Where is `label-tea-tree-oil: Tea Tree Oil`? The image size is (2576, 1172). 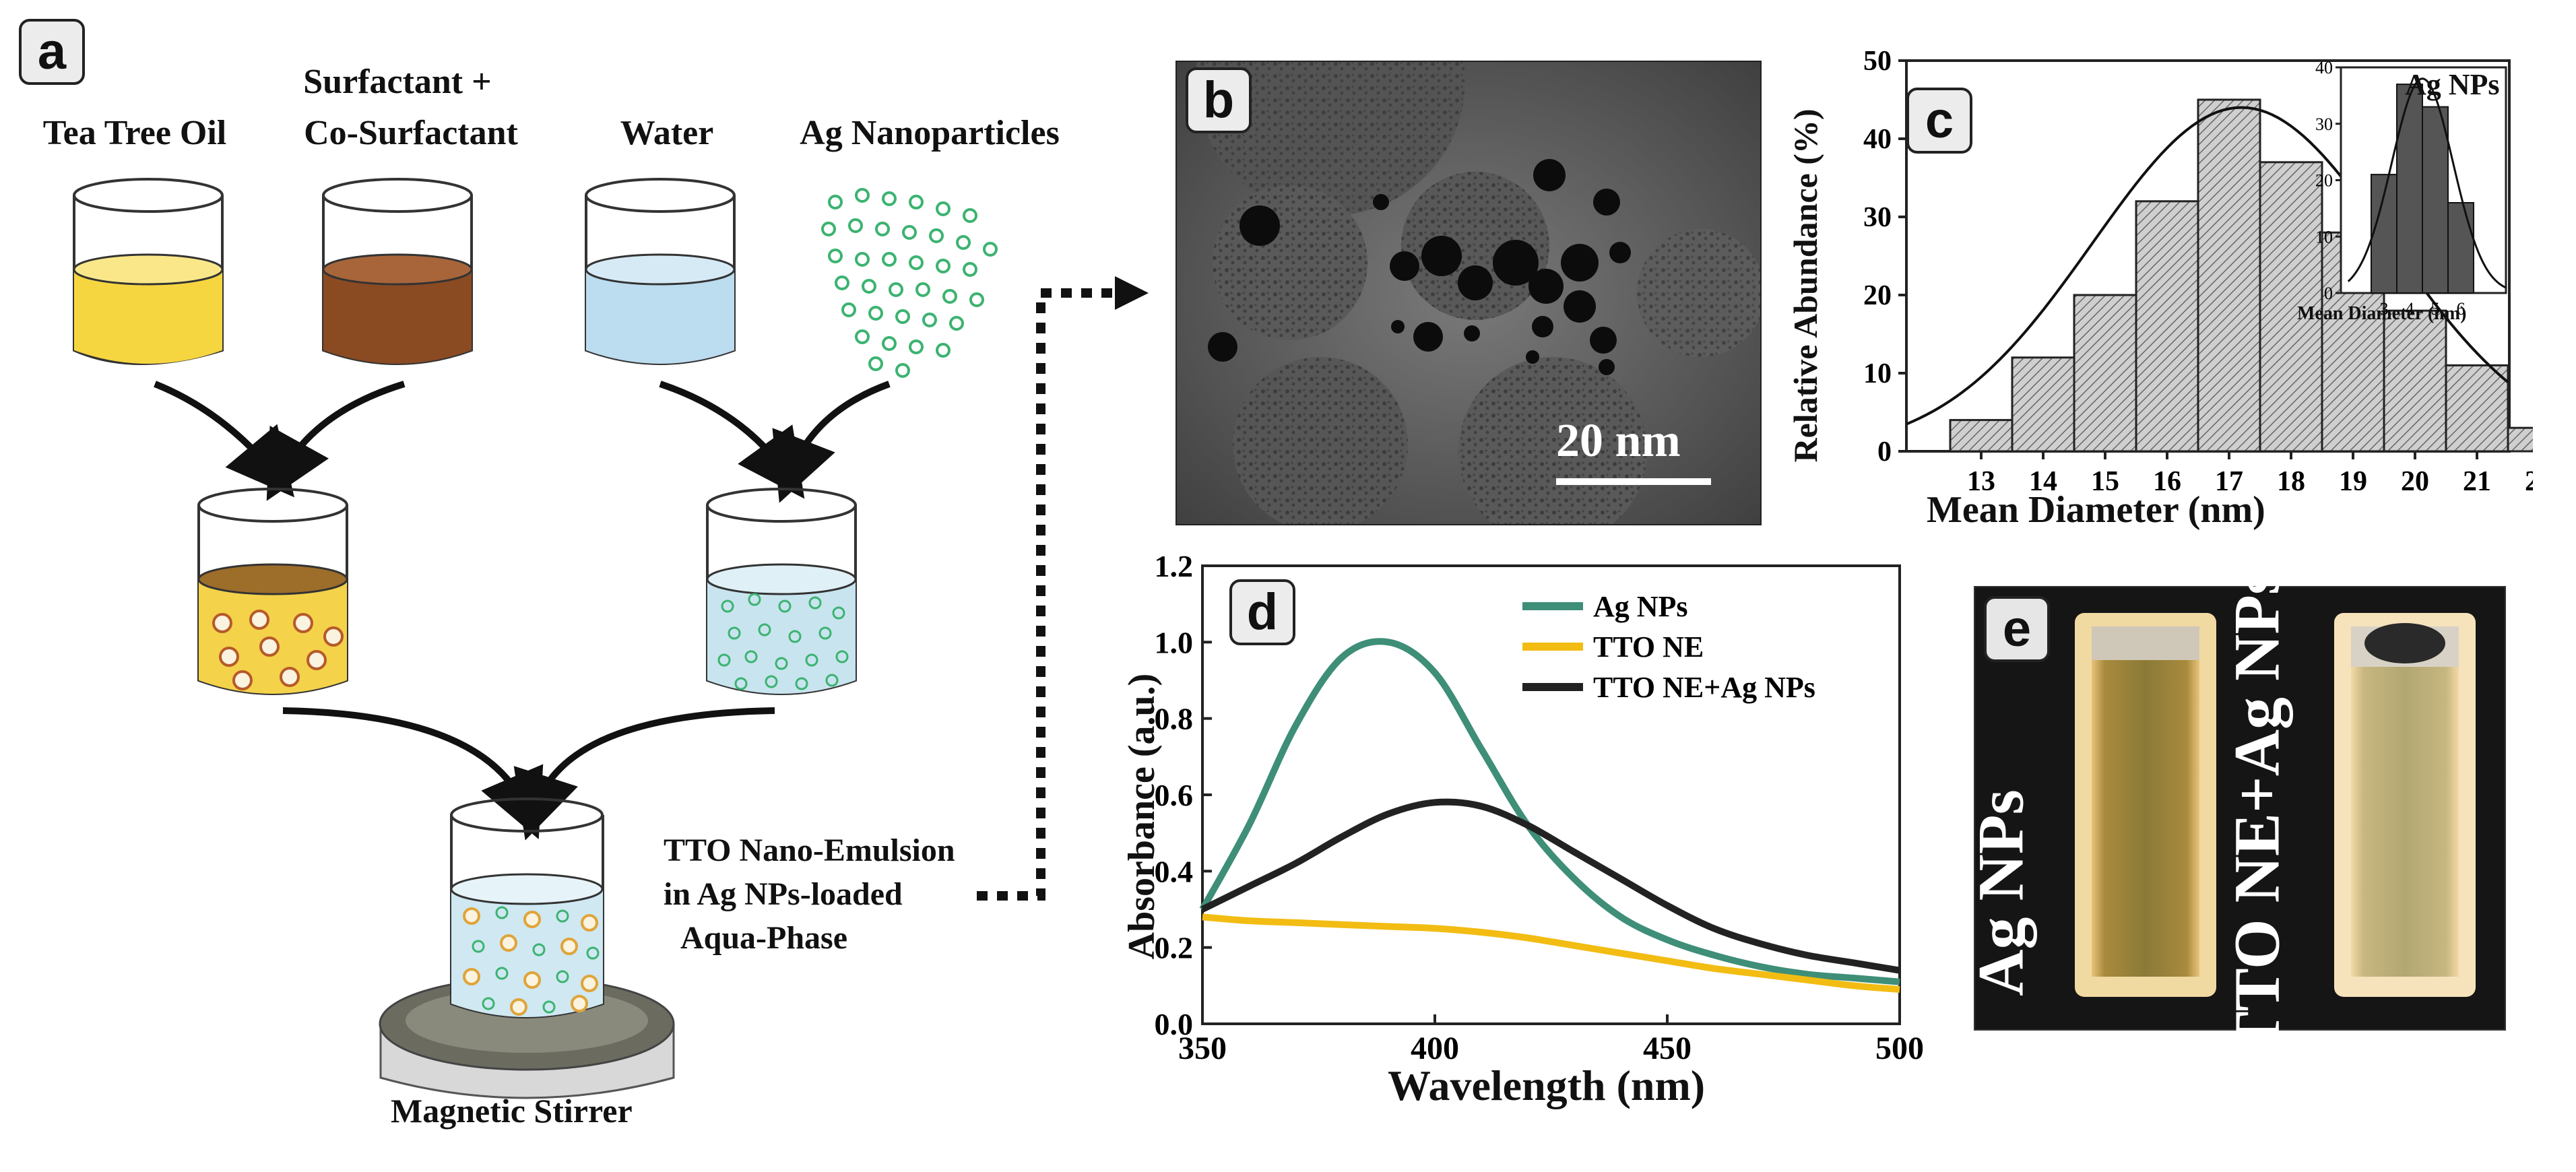 label-tea-tree-oil: Tea Tree Oil is located at coordinates (135, 133).